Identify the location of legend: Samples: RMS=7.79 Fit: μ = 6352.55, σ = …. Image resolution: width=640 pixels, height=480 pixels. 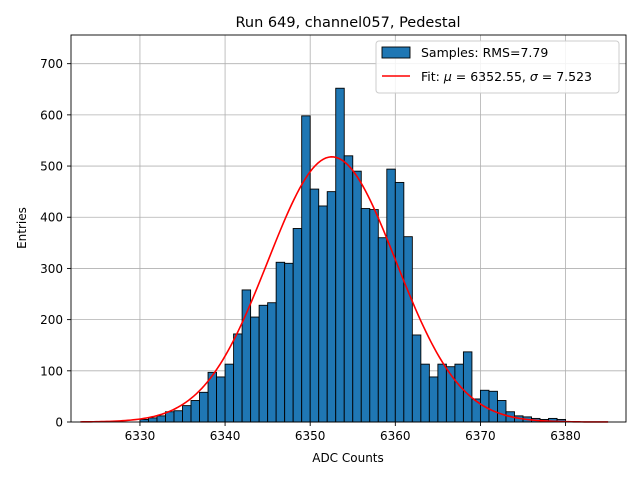
(497, 67).